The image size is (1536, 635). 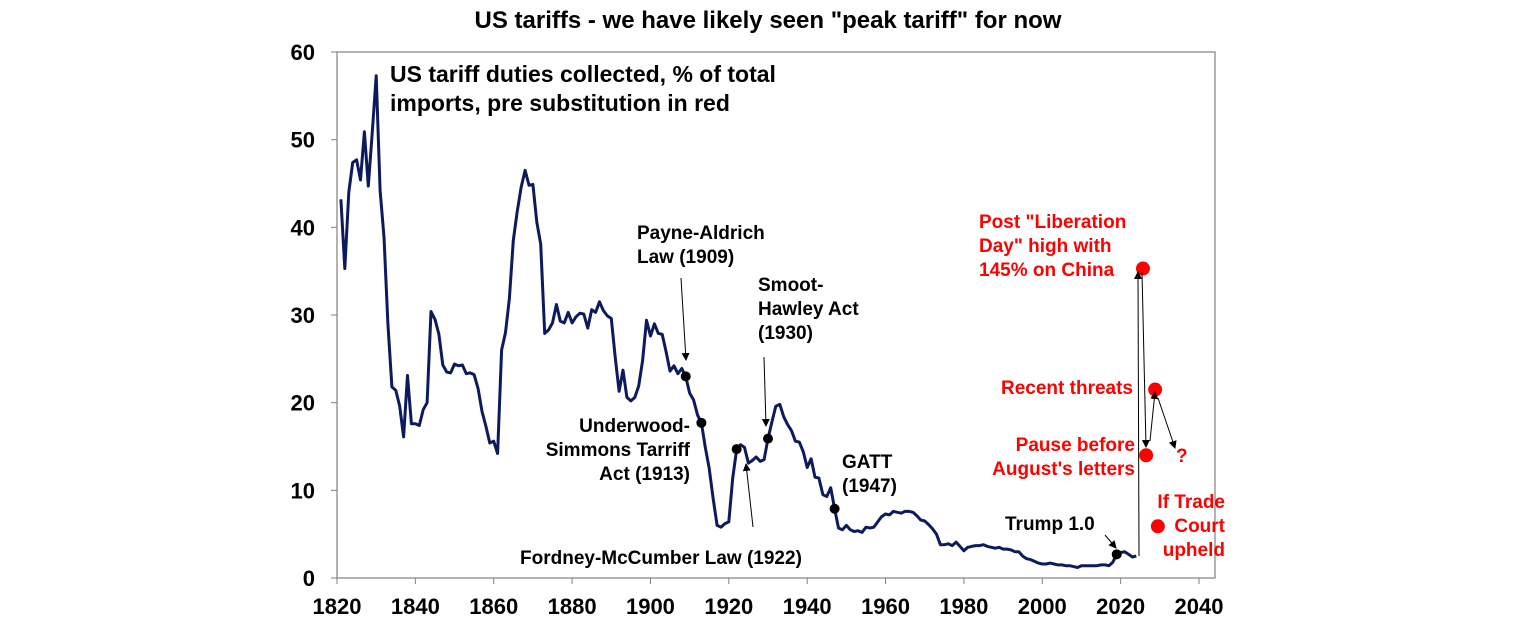 I want to click on event-label: GATT, so click(x=867, y=462).